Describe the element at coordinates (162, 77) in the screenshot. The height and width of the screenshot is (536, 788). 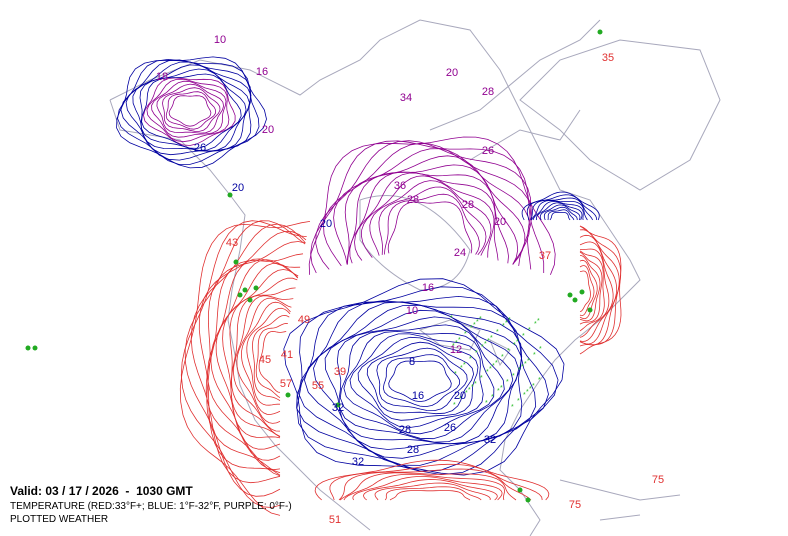
I see `contour-label: 18` at that location.